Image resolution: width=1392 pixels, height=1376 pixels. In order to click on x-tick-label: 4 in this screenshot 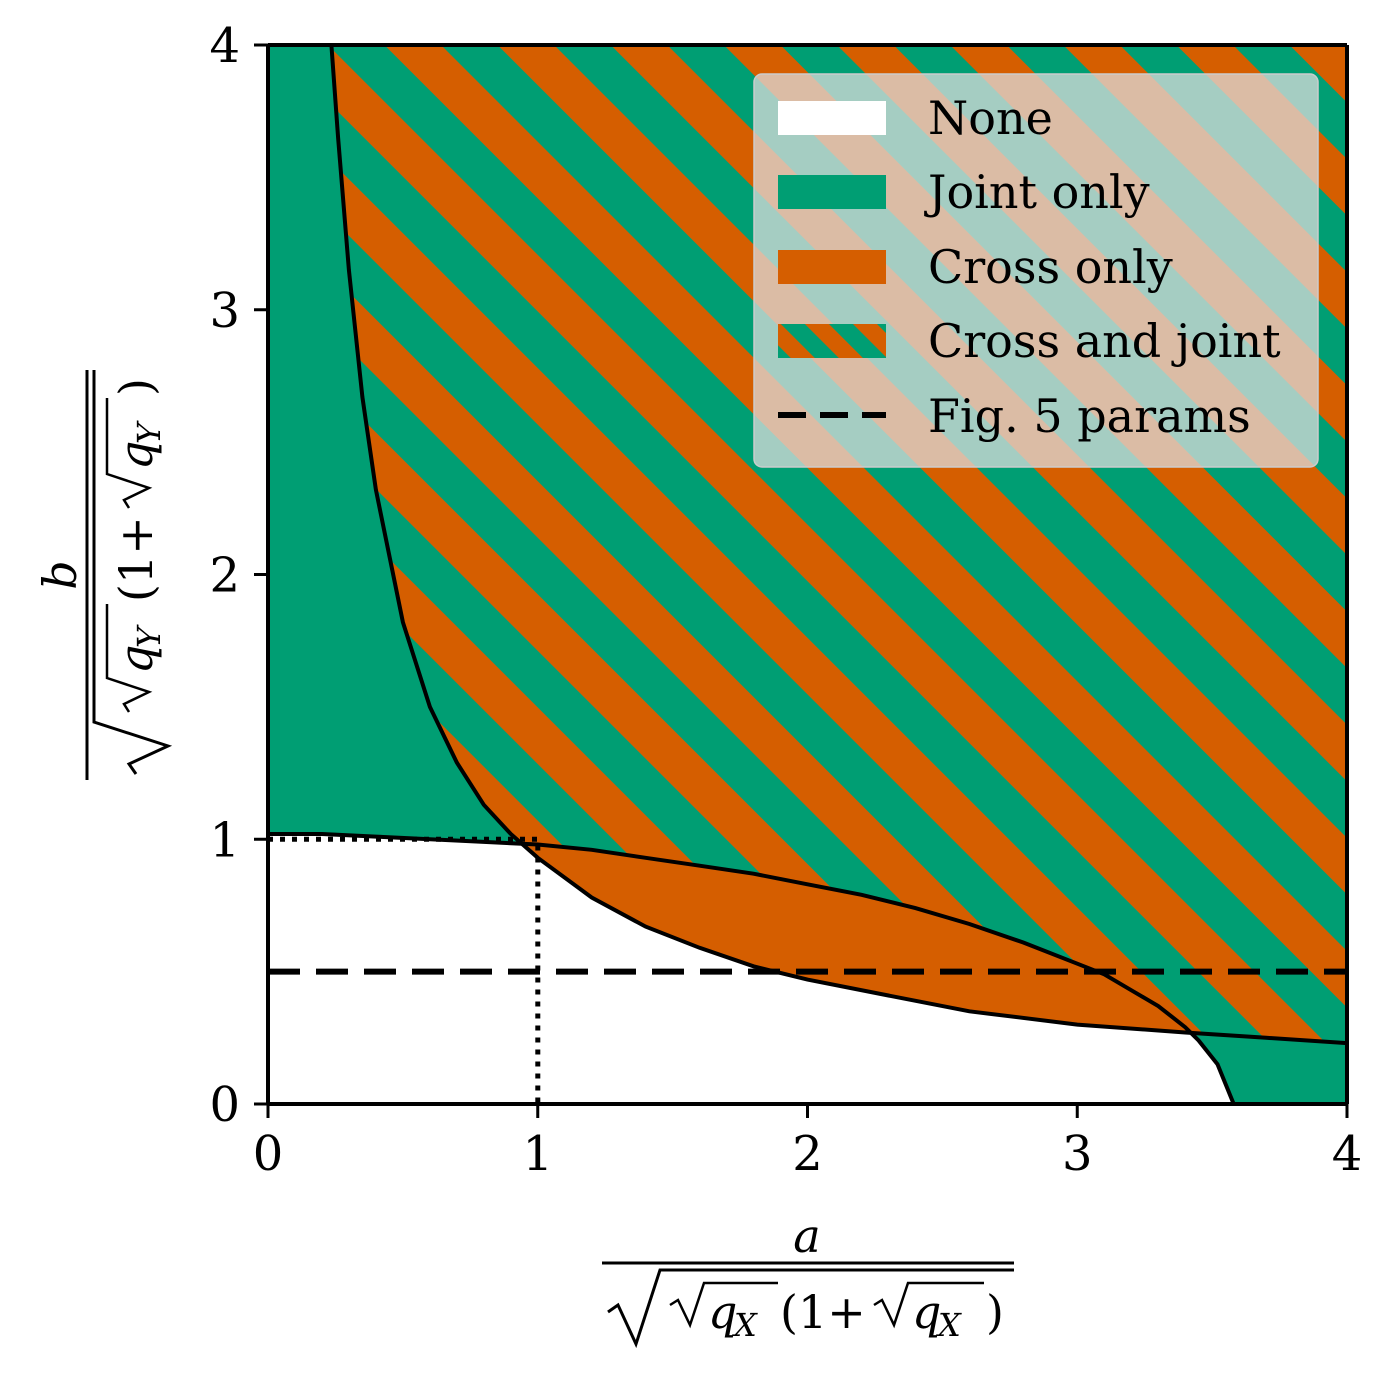, I will do `click(1347, 1154)`.